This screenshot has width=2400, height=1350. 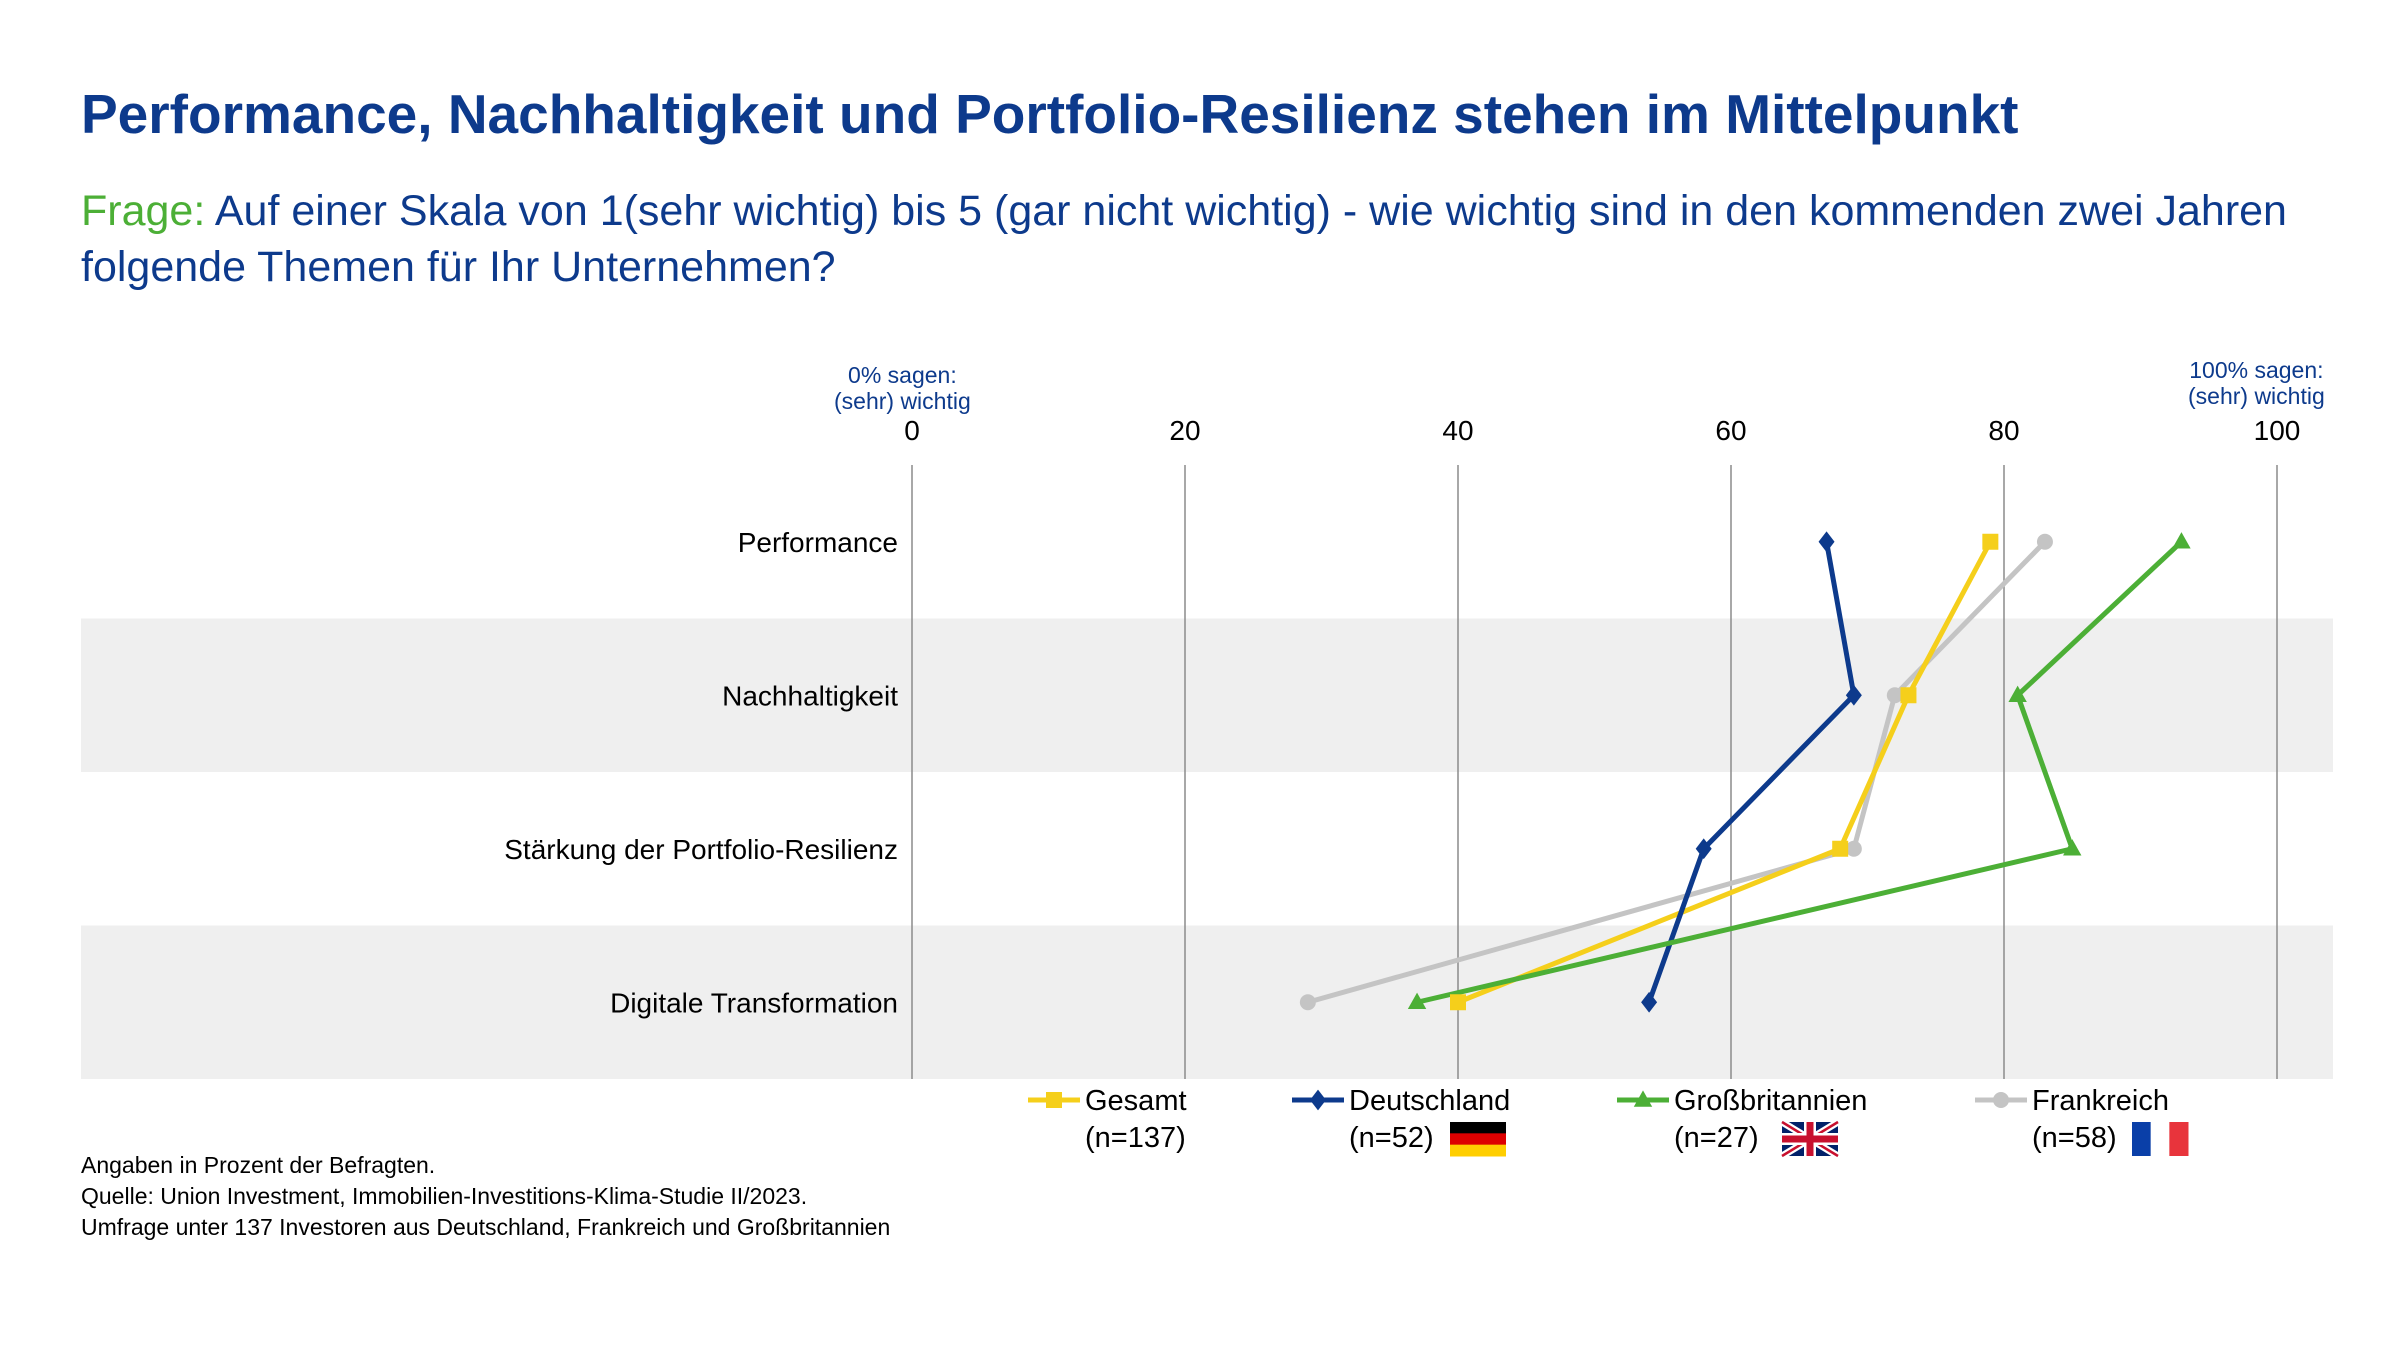 I want to click on category-label: Performance, so click(x=818, y=542).